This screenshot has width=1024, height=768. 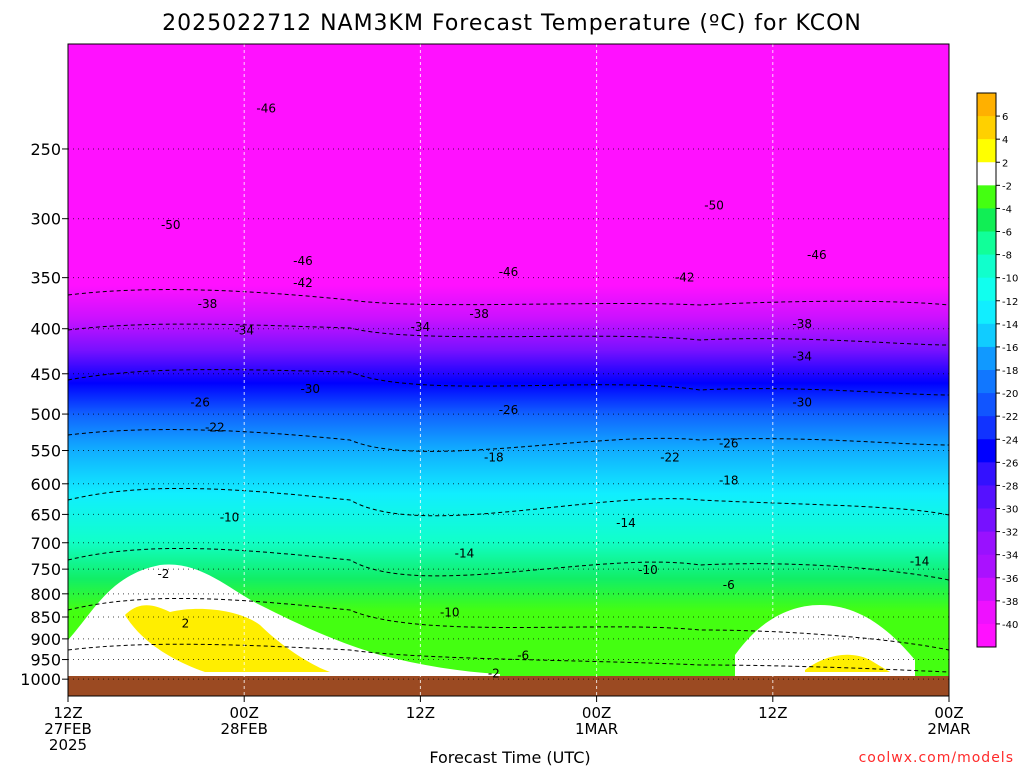 I want to click on colorbar-tick-label: -14, so click(x=1010, y=325).